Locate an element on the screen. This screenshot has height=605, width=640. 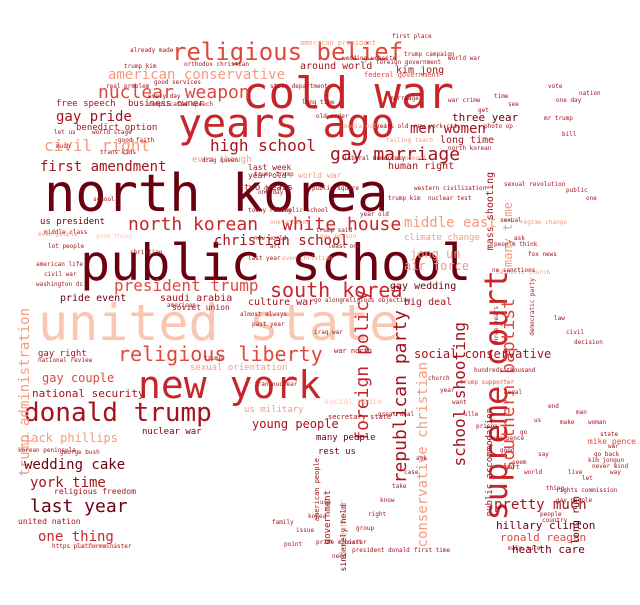
cloud-word: good services is located at coordinates (177, 82).